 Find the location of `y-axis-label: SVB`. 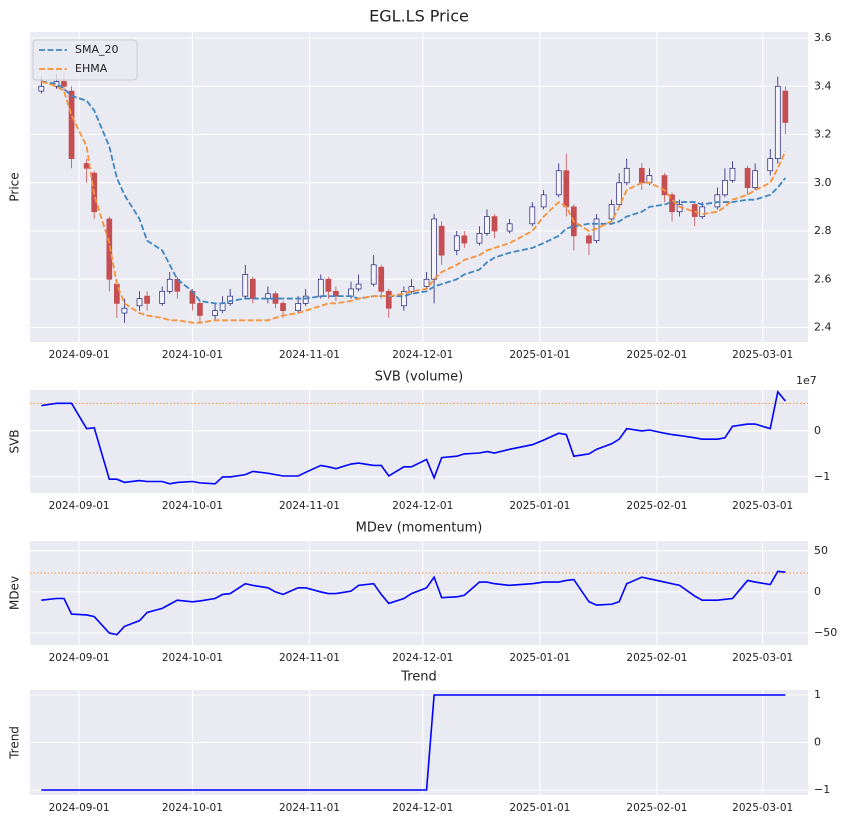

y-axis-label: SVB is located at coordinates (15, 441).